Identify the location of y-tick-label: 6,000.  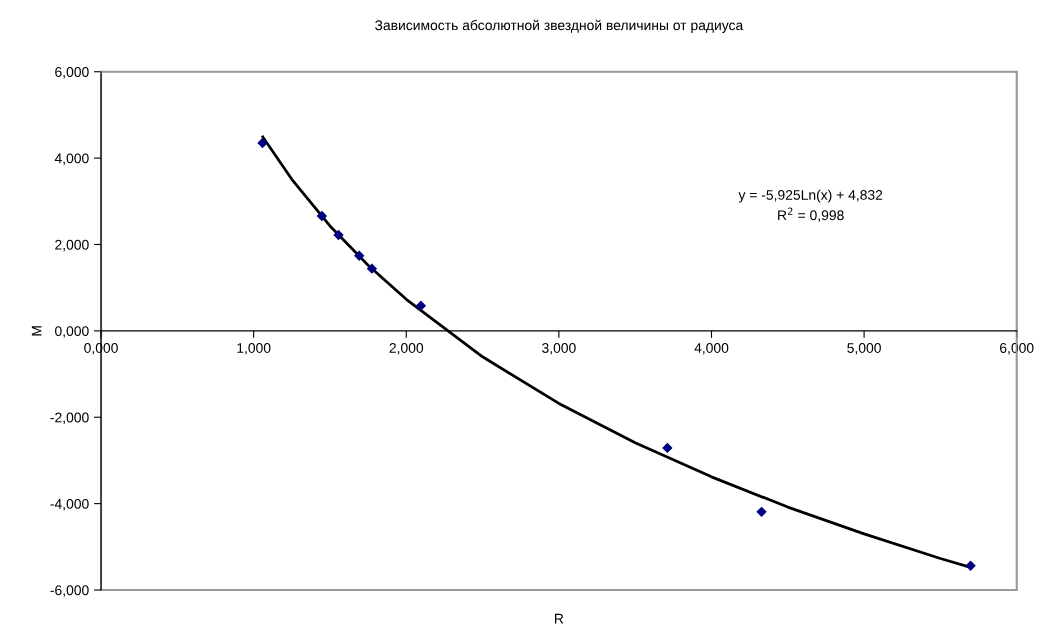
(72, 73).